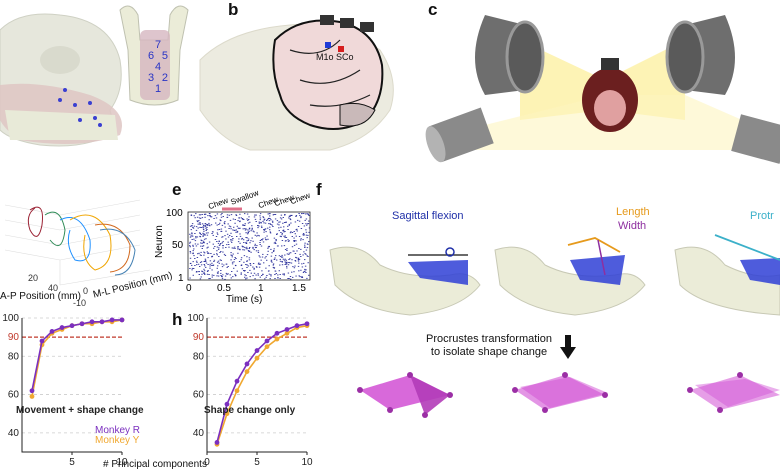 The height and width of the screenshot is (470, 780). I want to click on xray-source-left, so click(459, 135).